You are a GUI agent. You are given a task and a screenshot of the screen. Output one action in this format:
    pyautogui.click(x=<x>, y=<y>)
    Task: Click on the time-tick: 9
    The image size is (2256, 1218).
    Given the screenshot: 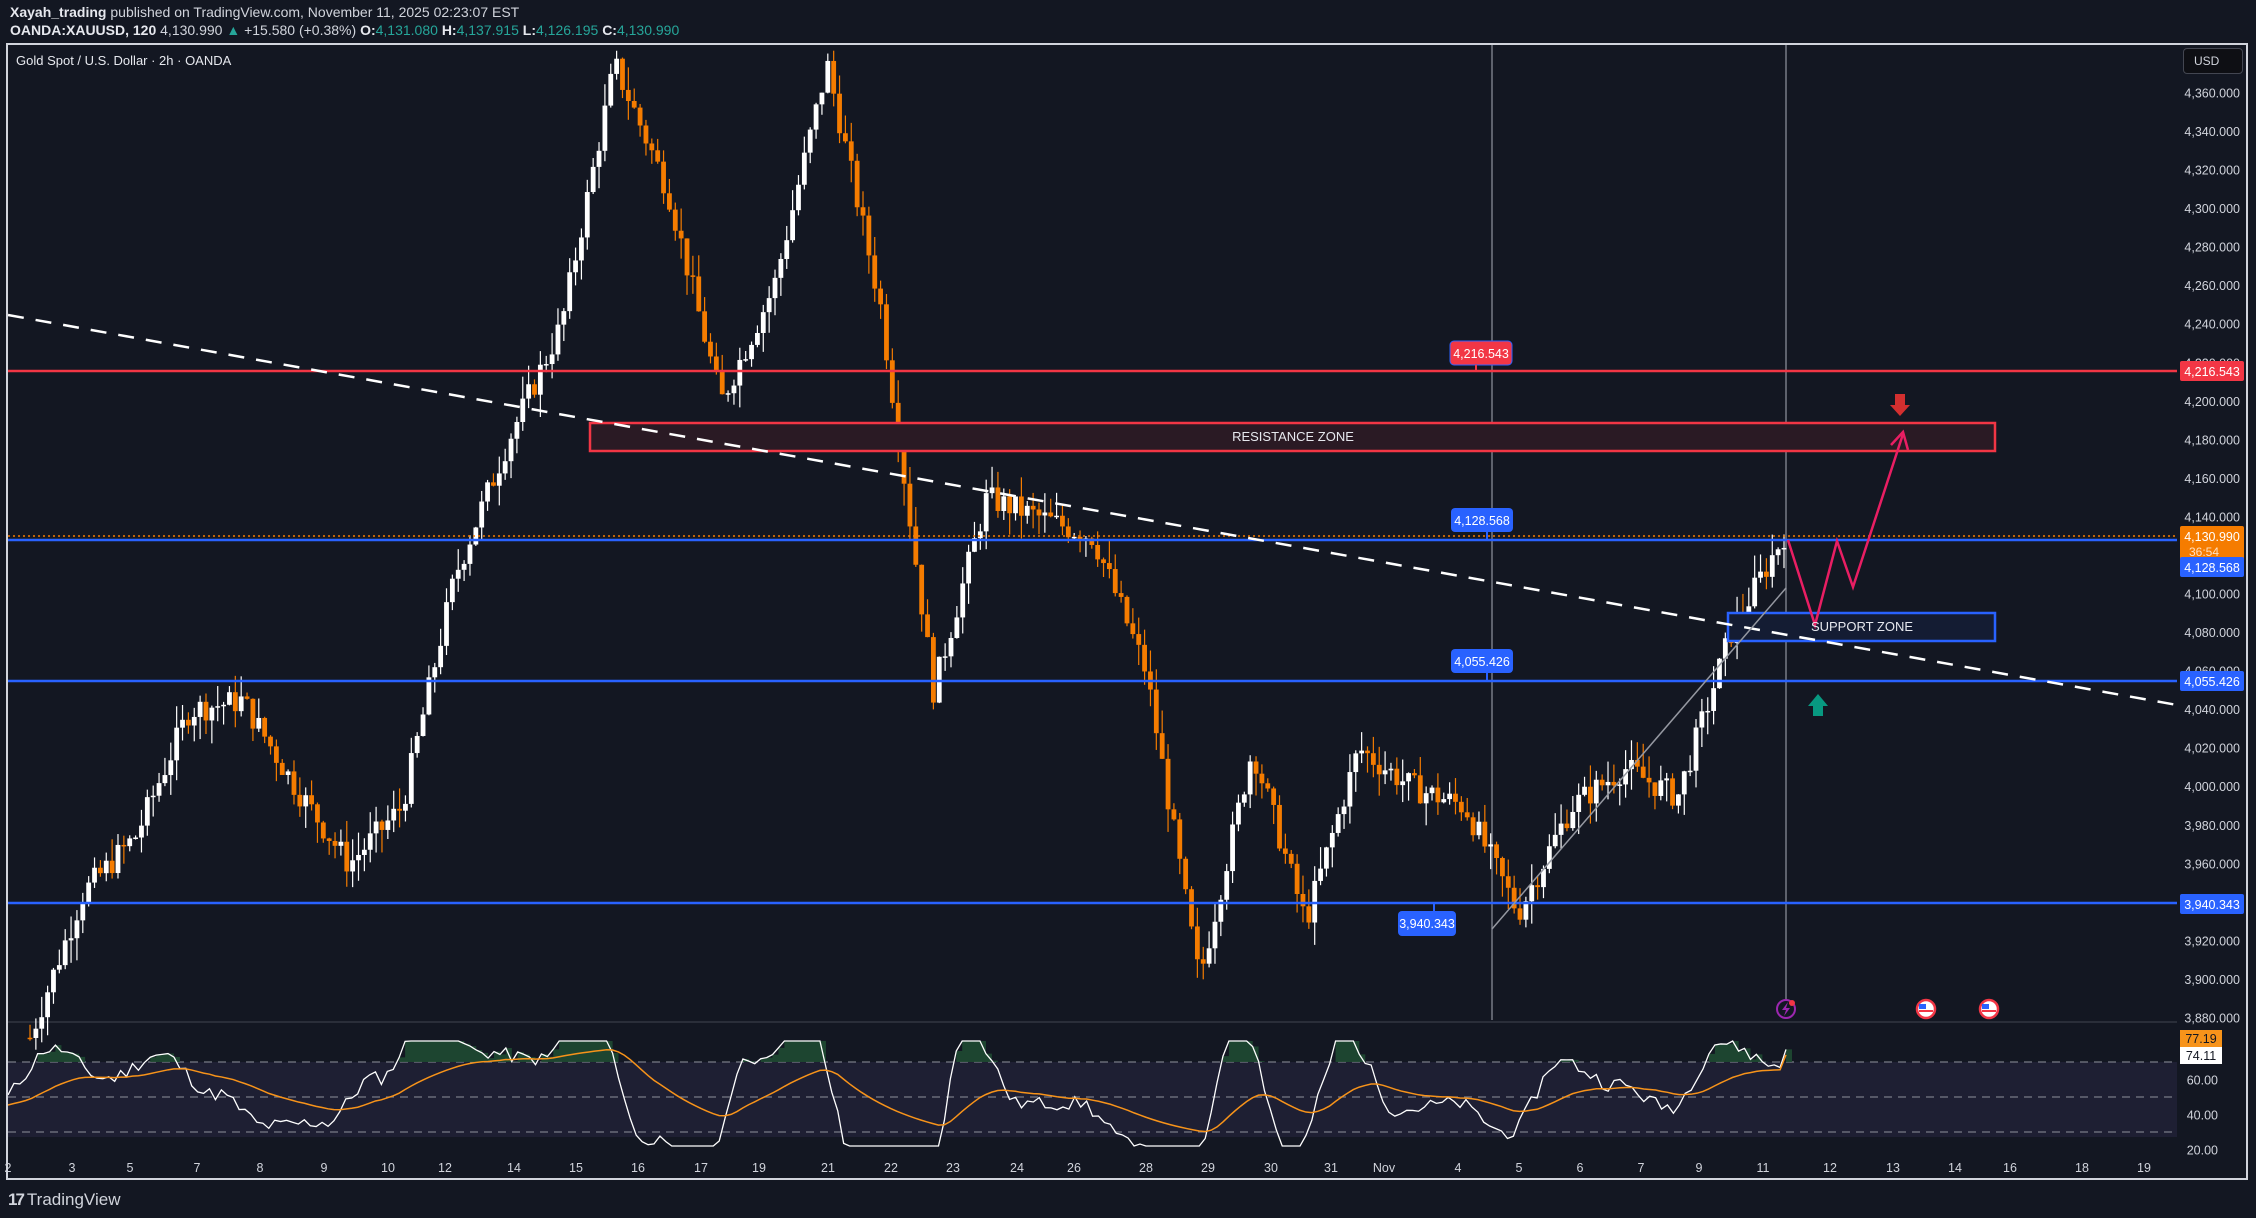 What is the action you would take?
    pyautogui.click(x=324, y=1168)
    